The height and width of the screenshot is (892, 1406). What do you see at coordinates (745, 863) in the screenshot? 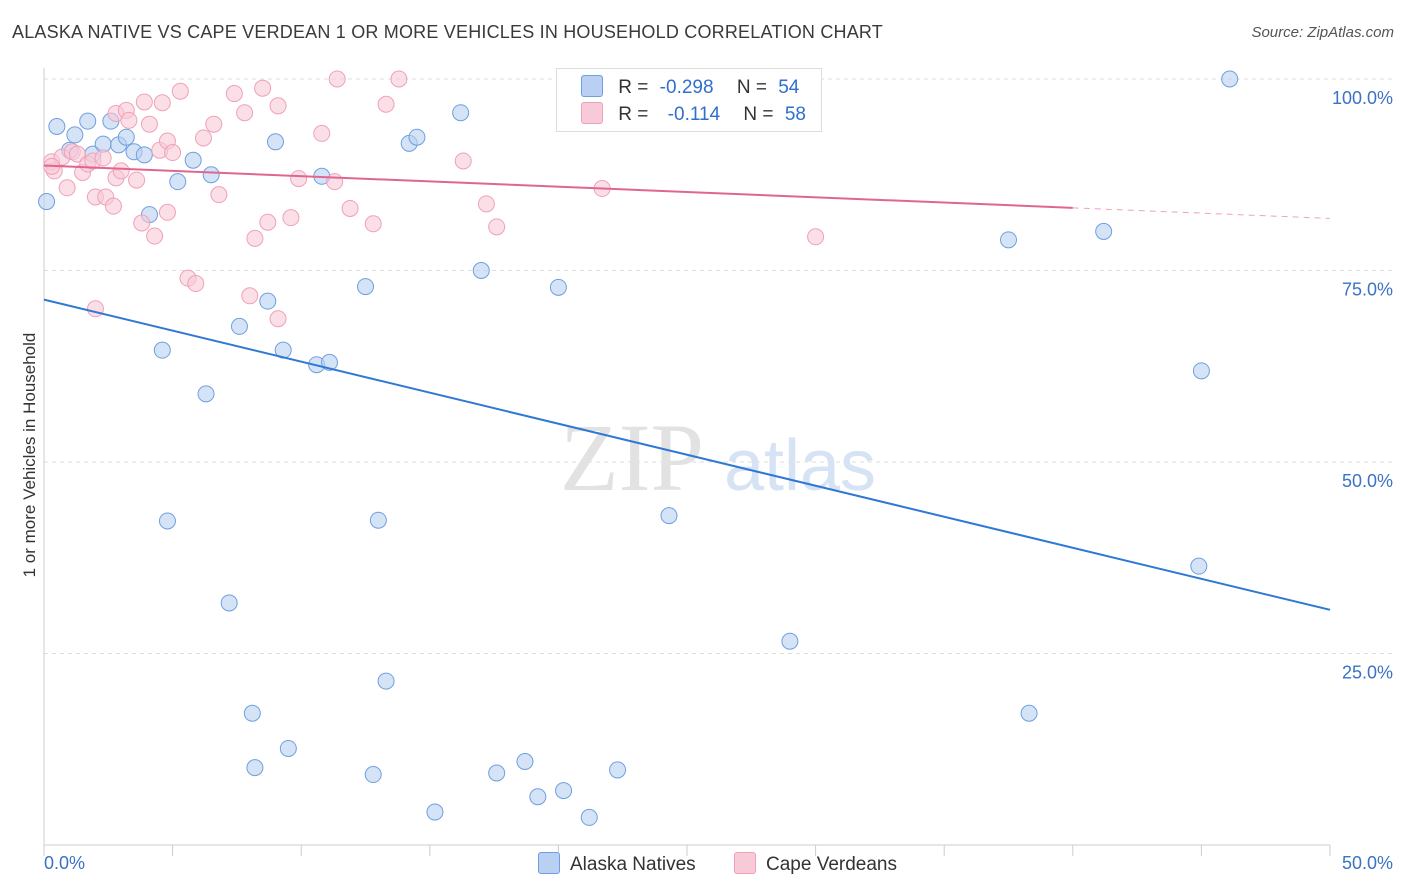
I see `bottom-legend-swatch-cape` at bounding box center [745, 863].